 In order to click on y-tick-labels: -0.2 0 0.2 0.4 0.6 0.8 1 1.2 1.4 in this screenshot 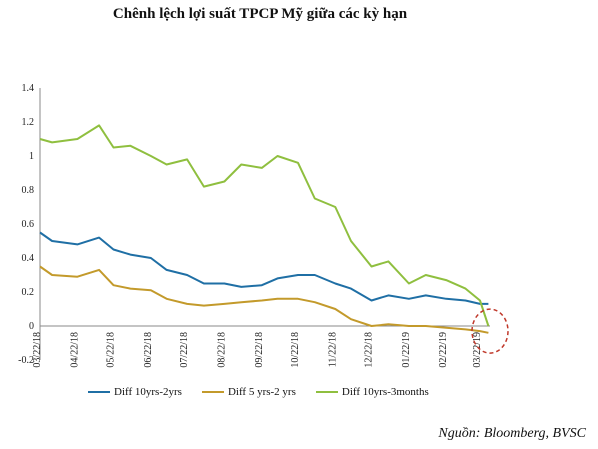, I will do `click(26, 224)`.